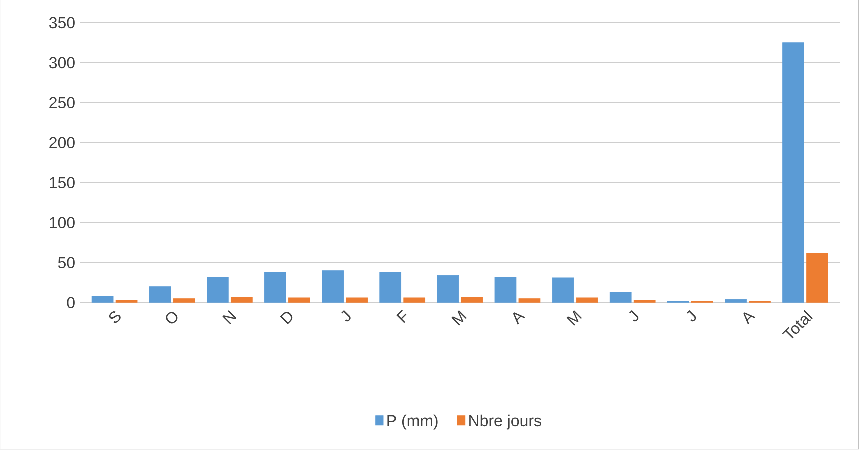 This screenshot has height=450, width=859. Describe the element at coordinates (506, 422) in the screenshot. I see `legend-label: Nbre jours` at that location.